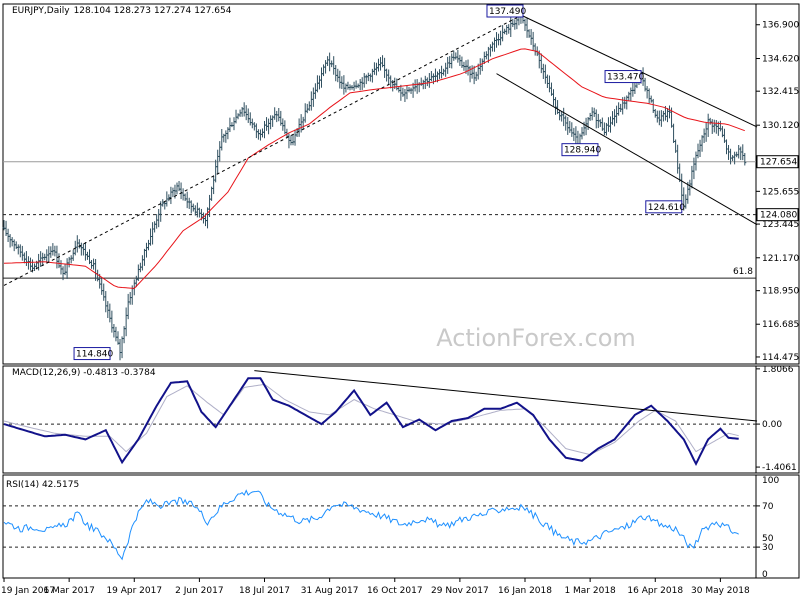 The image size is (800, 604). What do you see at coordinates (780, 126) in the screenshot?
I see `price-y-tick-label: 130.120` at bounding box center [780, 126].